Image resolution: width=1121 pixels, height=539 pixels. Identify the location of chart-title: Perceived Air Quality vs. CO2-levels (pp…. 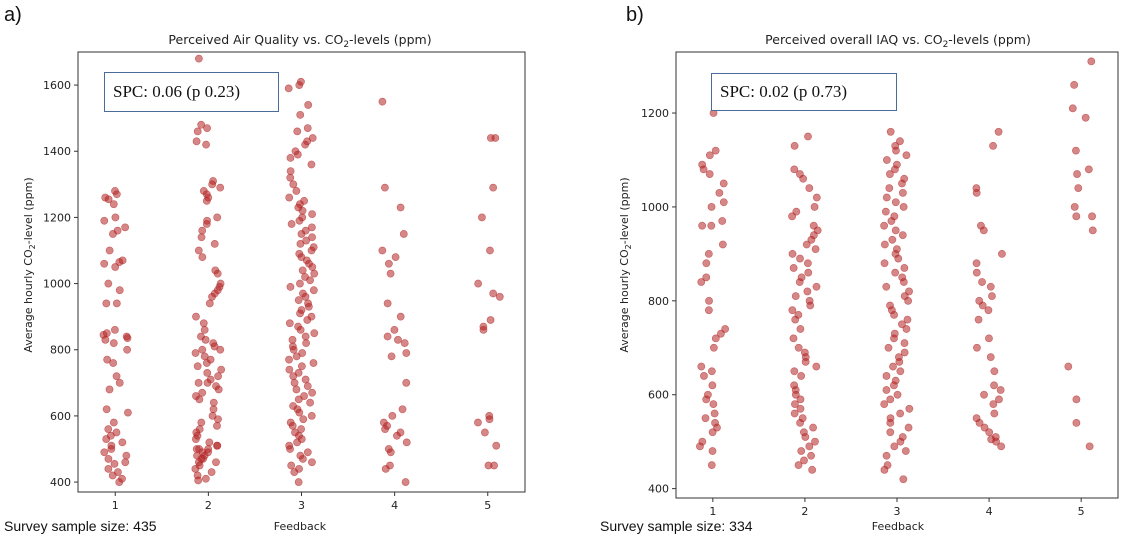
(299, 41).